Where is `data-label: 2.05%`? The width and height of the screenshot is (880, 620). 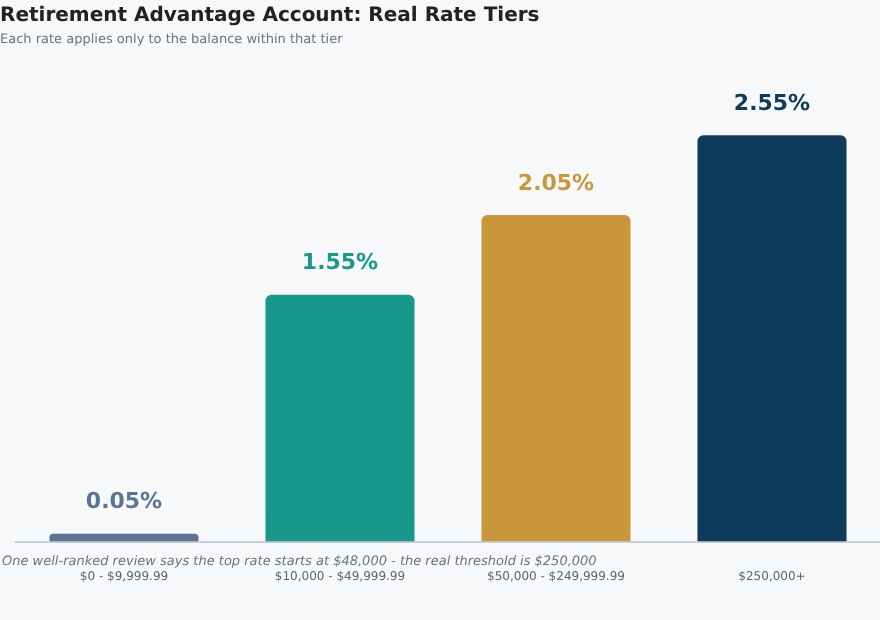
data-label: 2.05% is located at coordinates (556, 182).